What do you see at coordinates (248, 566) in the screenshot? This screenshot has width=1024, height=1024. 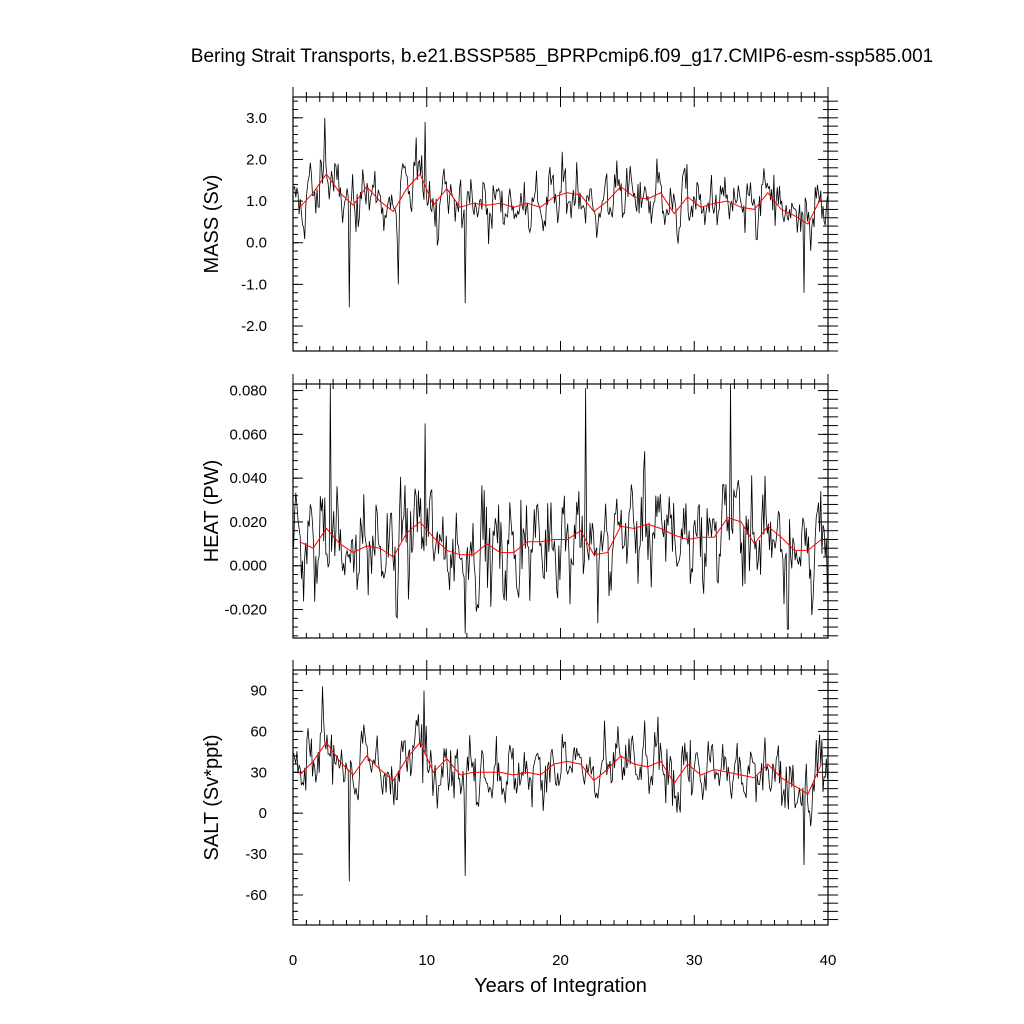 I see `y-tick-label: 0.000` at bounding box center [248, 566].